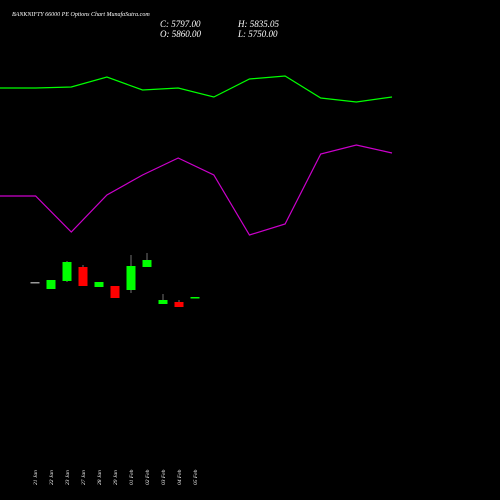 The height and width of the screenshot is (500, 500). What do you see at coordinates (179, 477) in the screenshot?
I see `x-tick-label: 04 Feb` at bounding box center [179, 477].